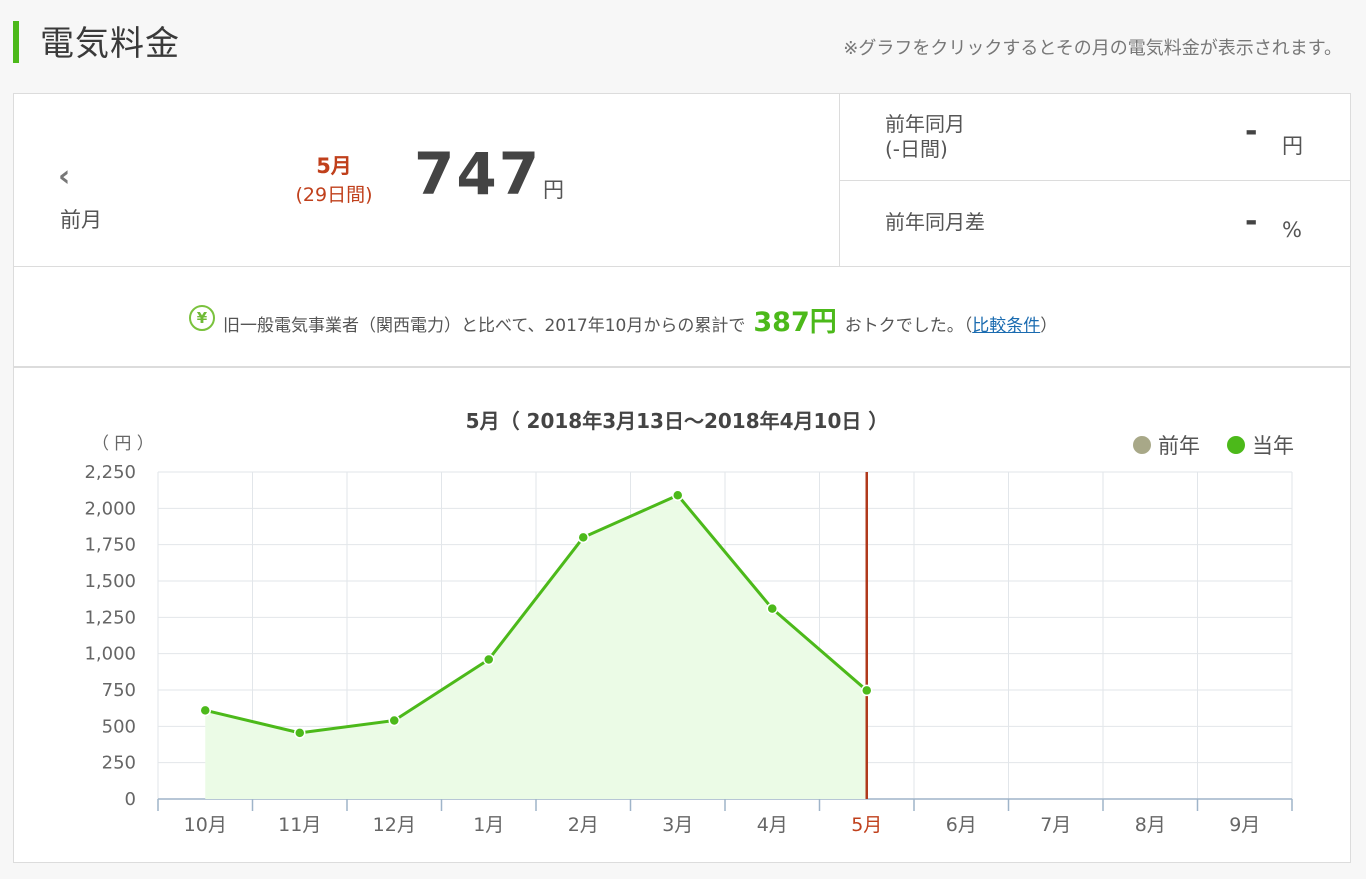 This screenshot has width=1366, height=879. Describe the element at coordinates (795, 322) in the screenshot. I see `savings-amount: 387円` at that location.